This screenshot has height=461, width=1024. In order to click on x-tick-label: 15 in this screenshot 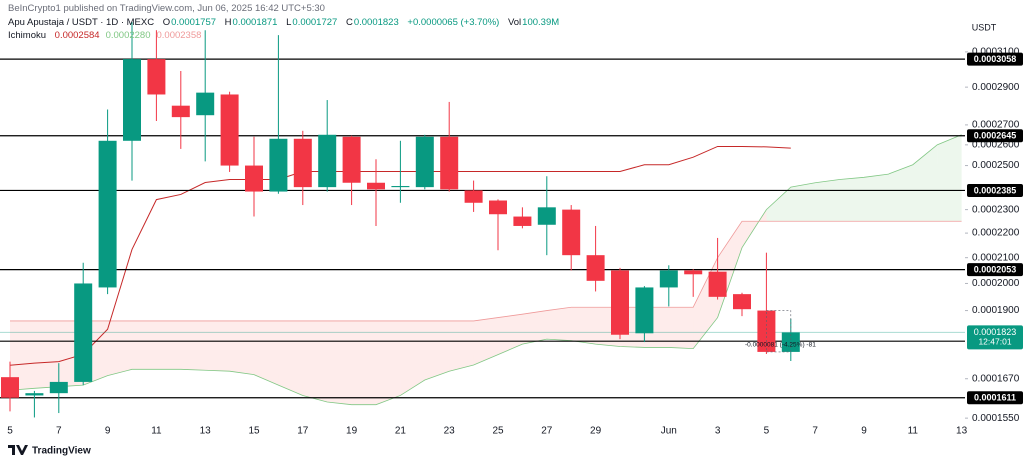, I will do `click(254, 431)`.